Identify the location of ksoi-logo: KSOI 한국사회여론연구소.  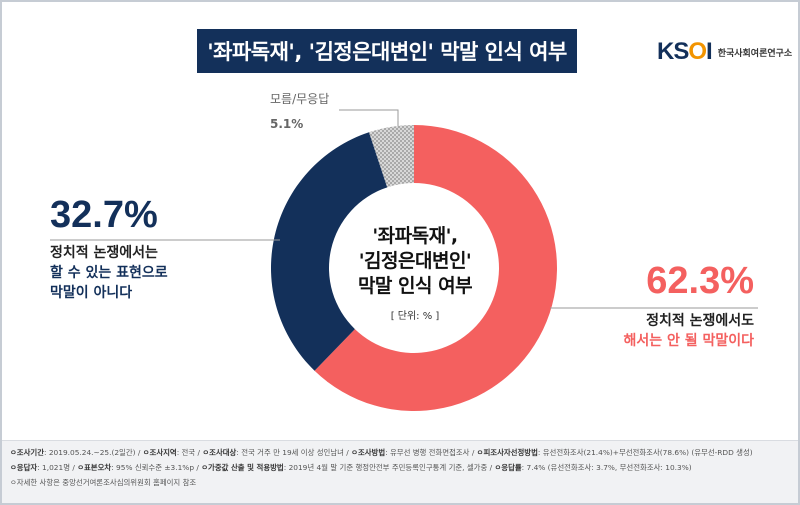
(724, 52).